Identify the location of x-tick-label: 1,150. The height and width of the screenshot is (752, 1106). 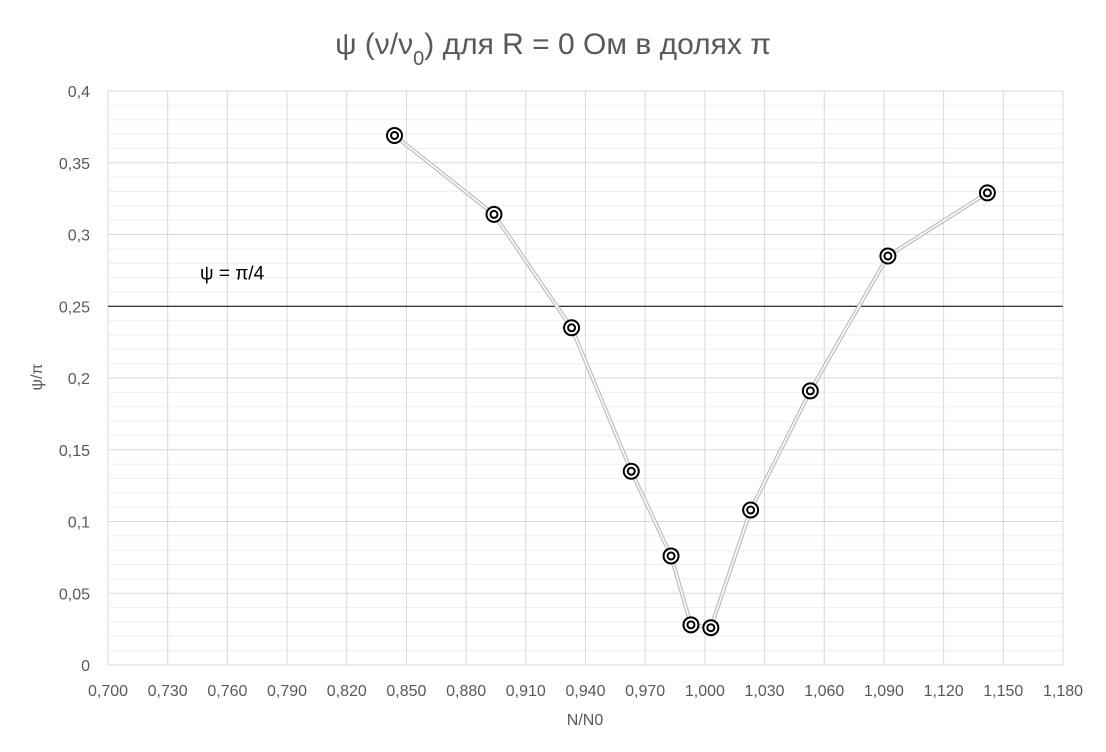
(1003, 691).